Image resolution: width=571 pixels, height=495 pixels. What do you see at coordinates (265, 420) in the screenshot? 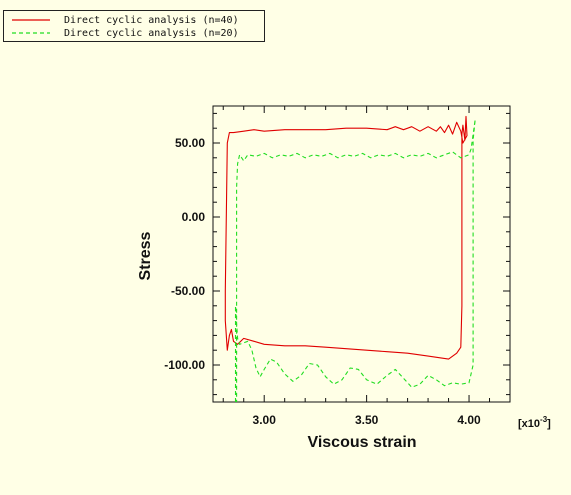
I see `x-tick-label: 3.00` at bounding box center [265, 420].